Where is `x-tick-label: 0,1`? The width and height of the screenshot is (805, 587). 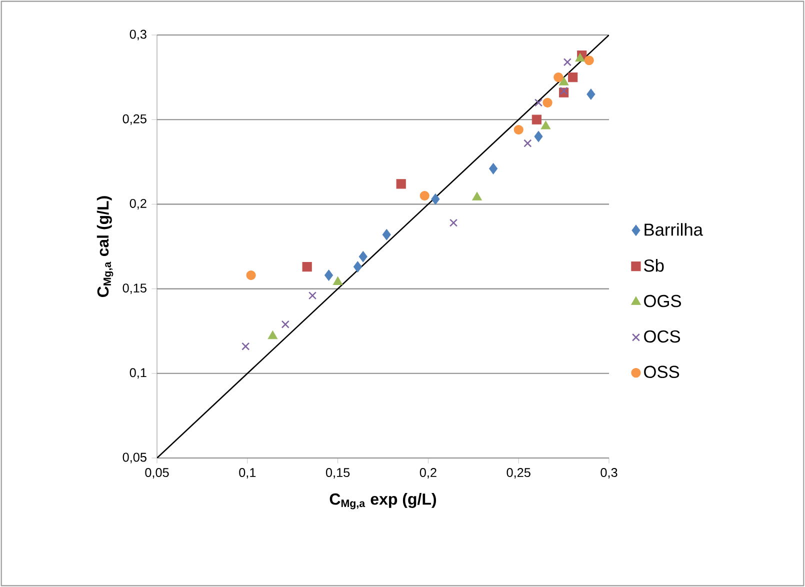 x-tick-label: 0,1 is located at coordinates (247, 473).